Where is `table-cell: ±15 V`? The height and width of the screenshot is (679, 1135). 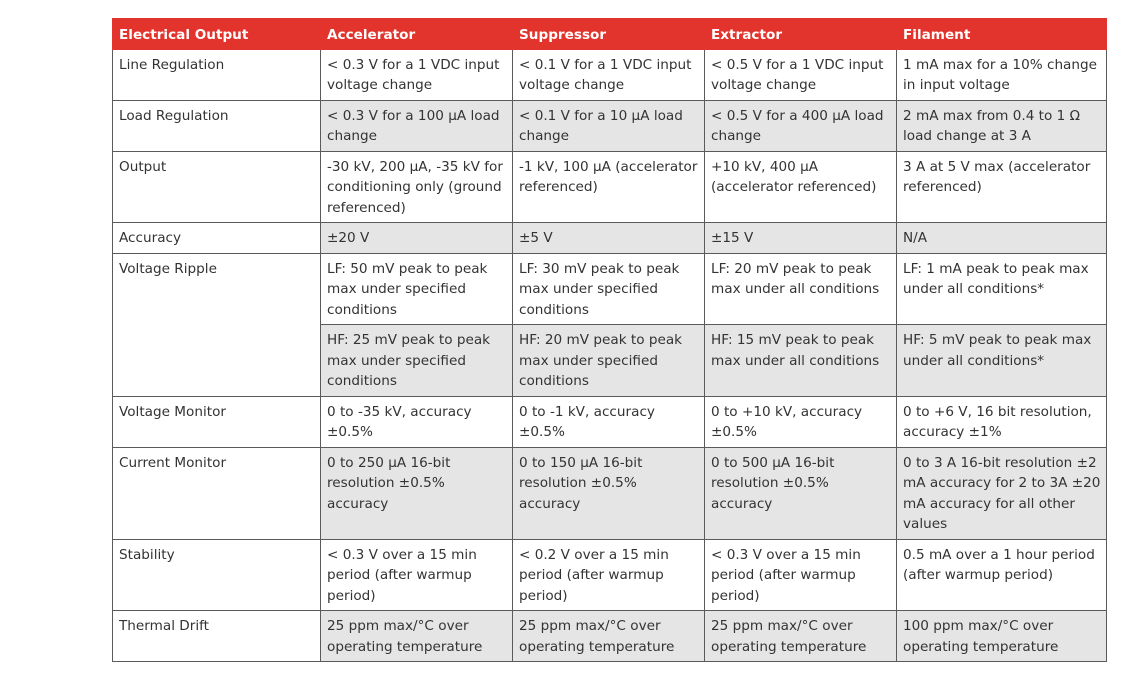
table-cell: ±15 V is located at coordinates (800, 238).